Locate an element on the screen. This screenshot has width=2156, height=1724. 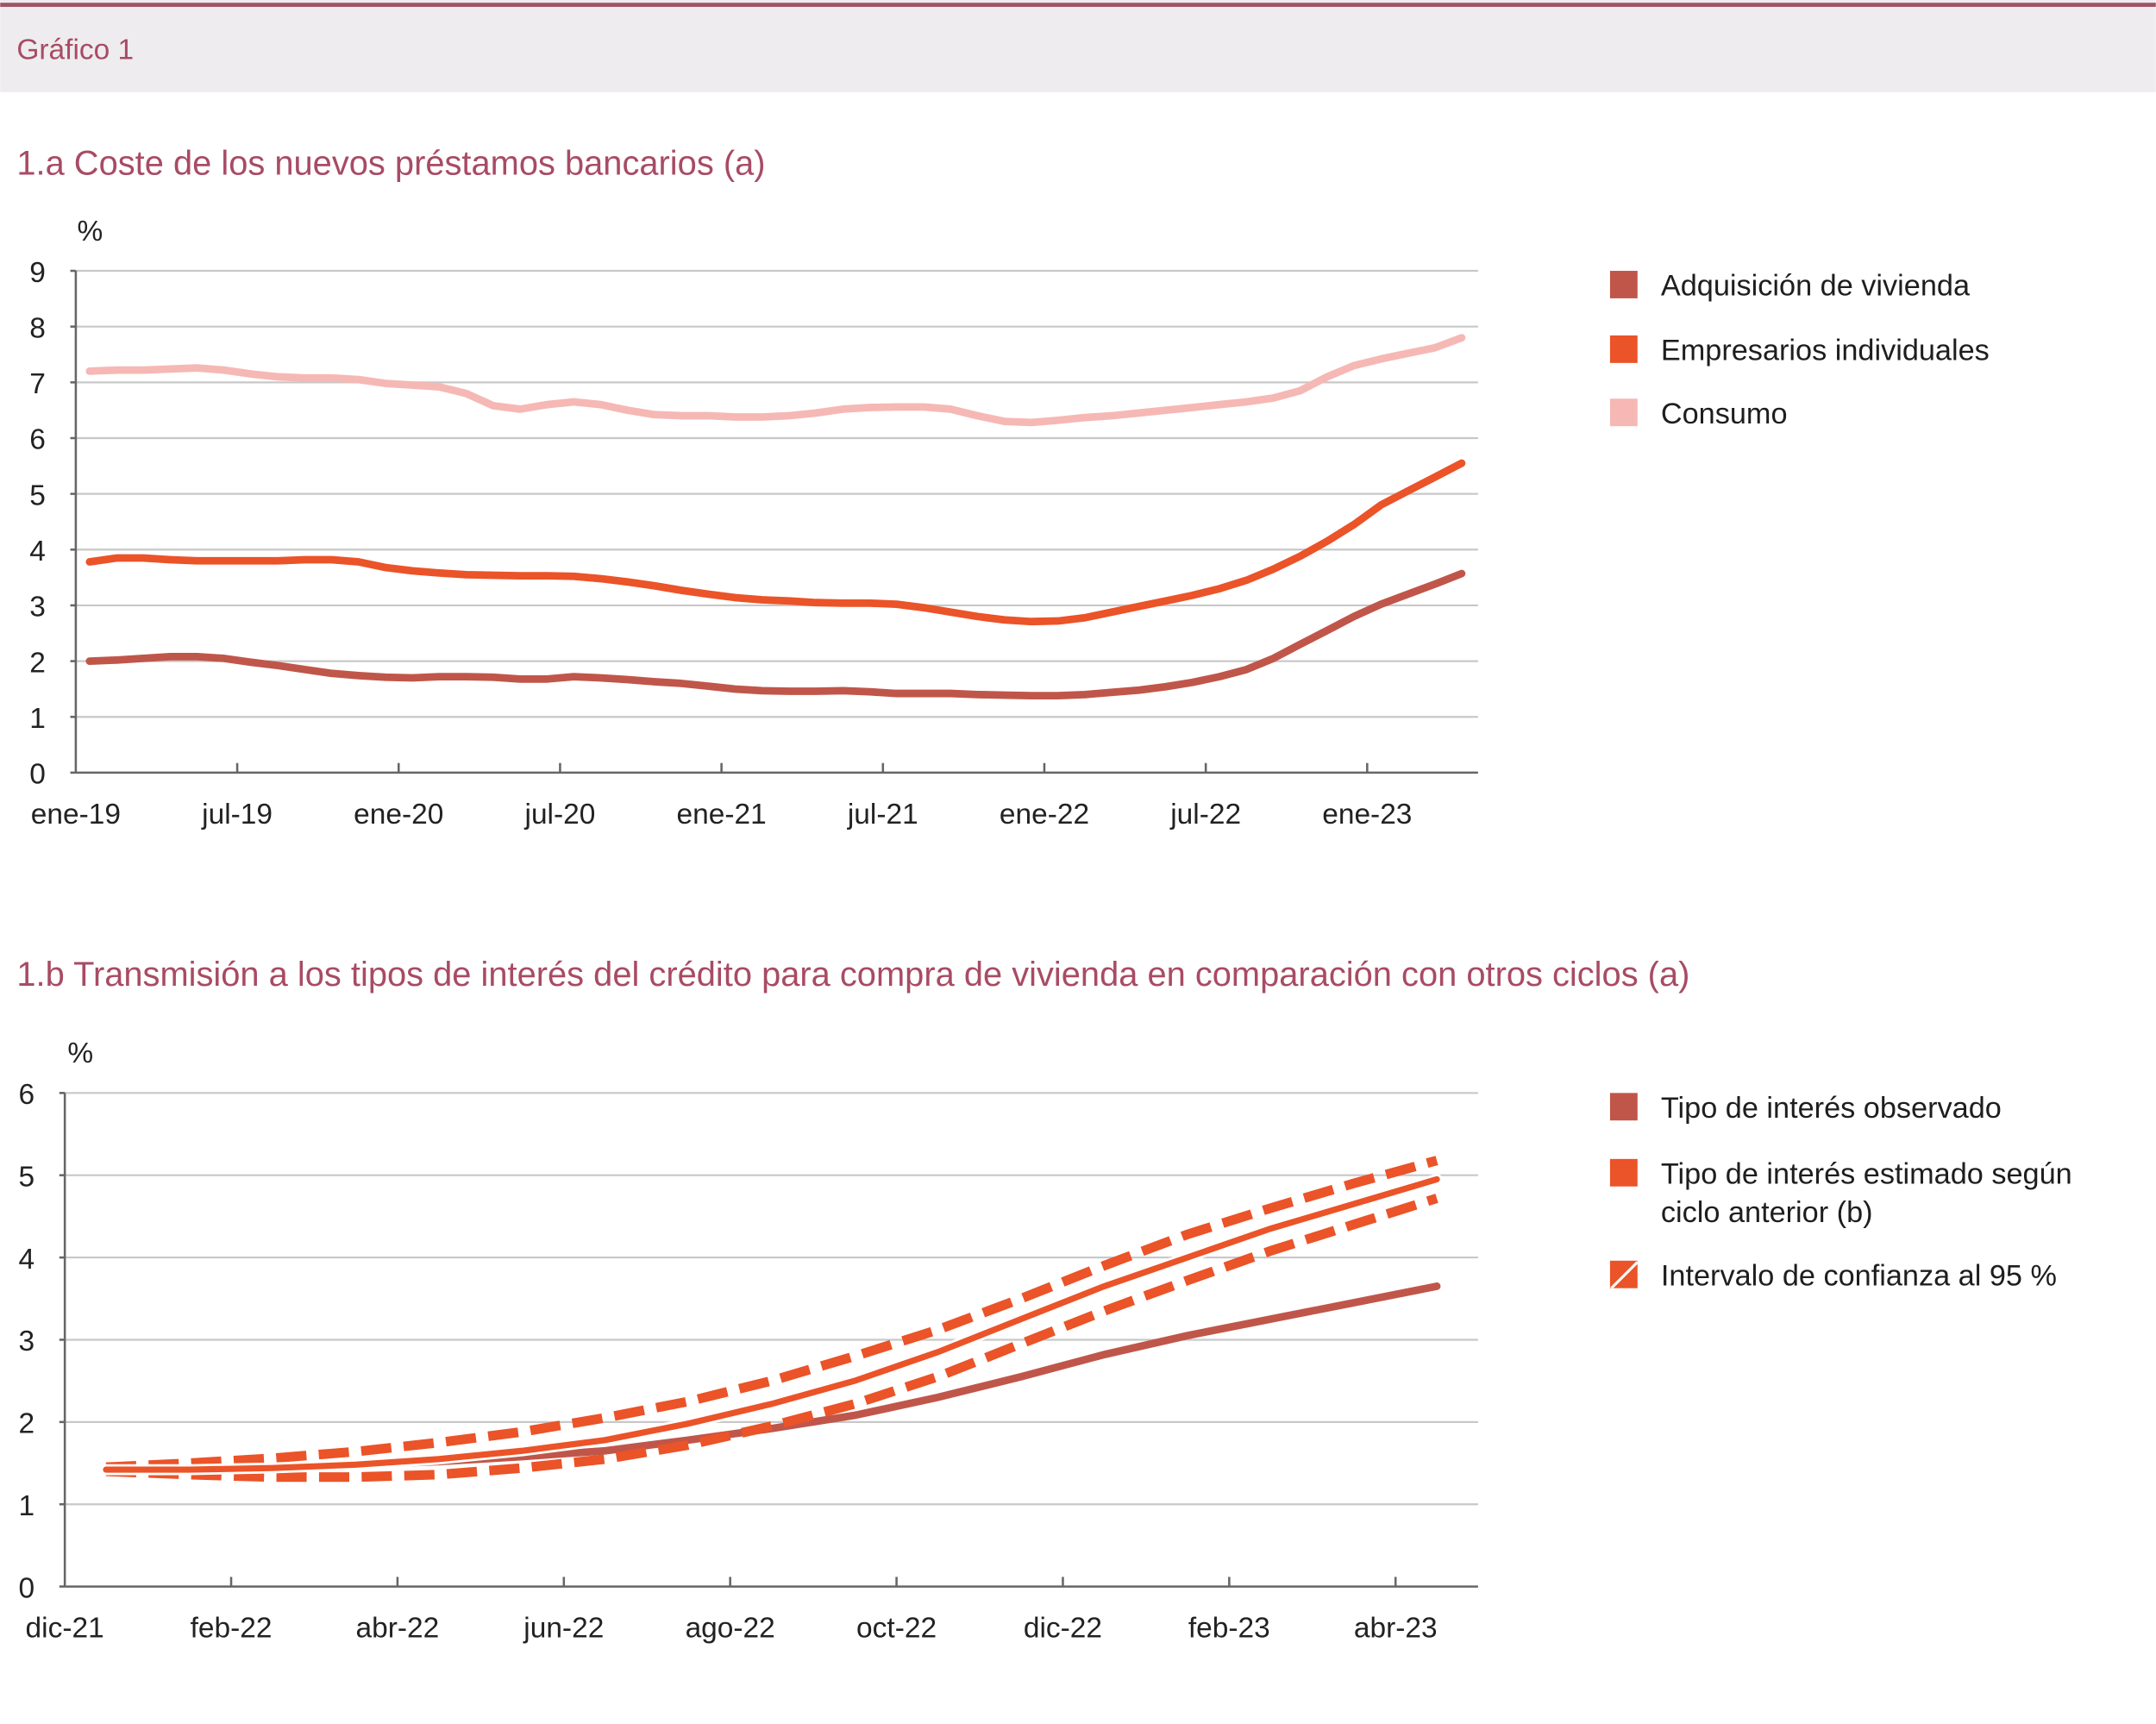
legend-swatch-empresarios is located at coordinates (1623, 349).